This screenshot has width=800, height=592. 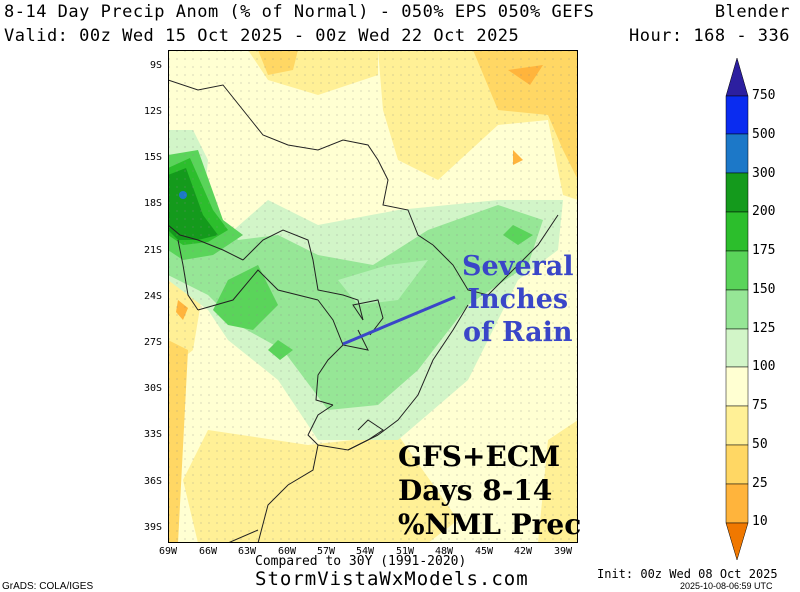 I want to click on colorbar-label: 10, so click(x=760, y=521).